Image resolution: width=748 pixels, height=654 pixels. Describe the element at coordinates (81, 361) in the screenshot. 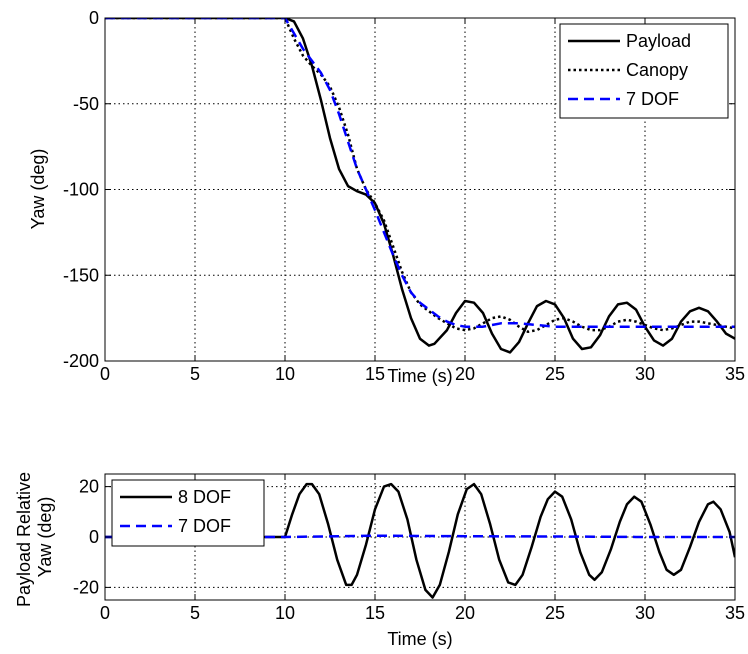

I see `y-tick-label: -200` at that location.